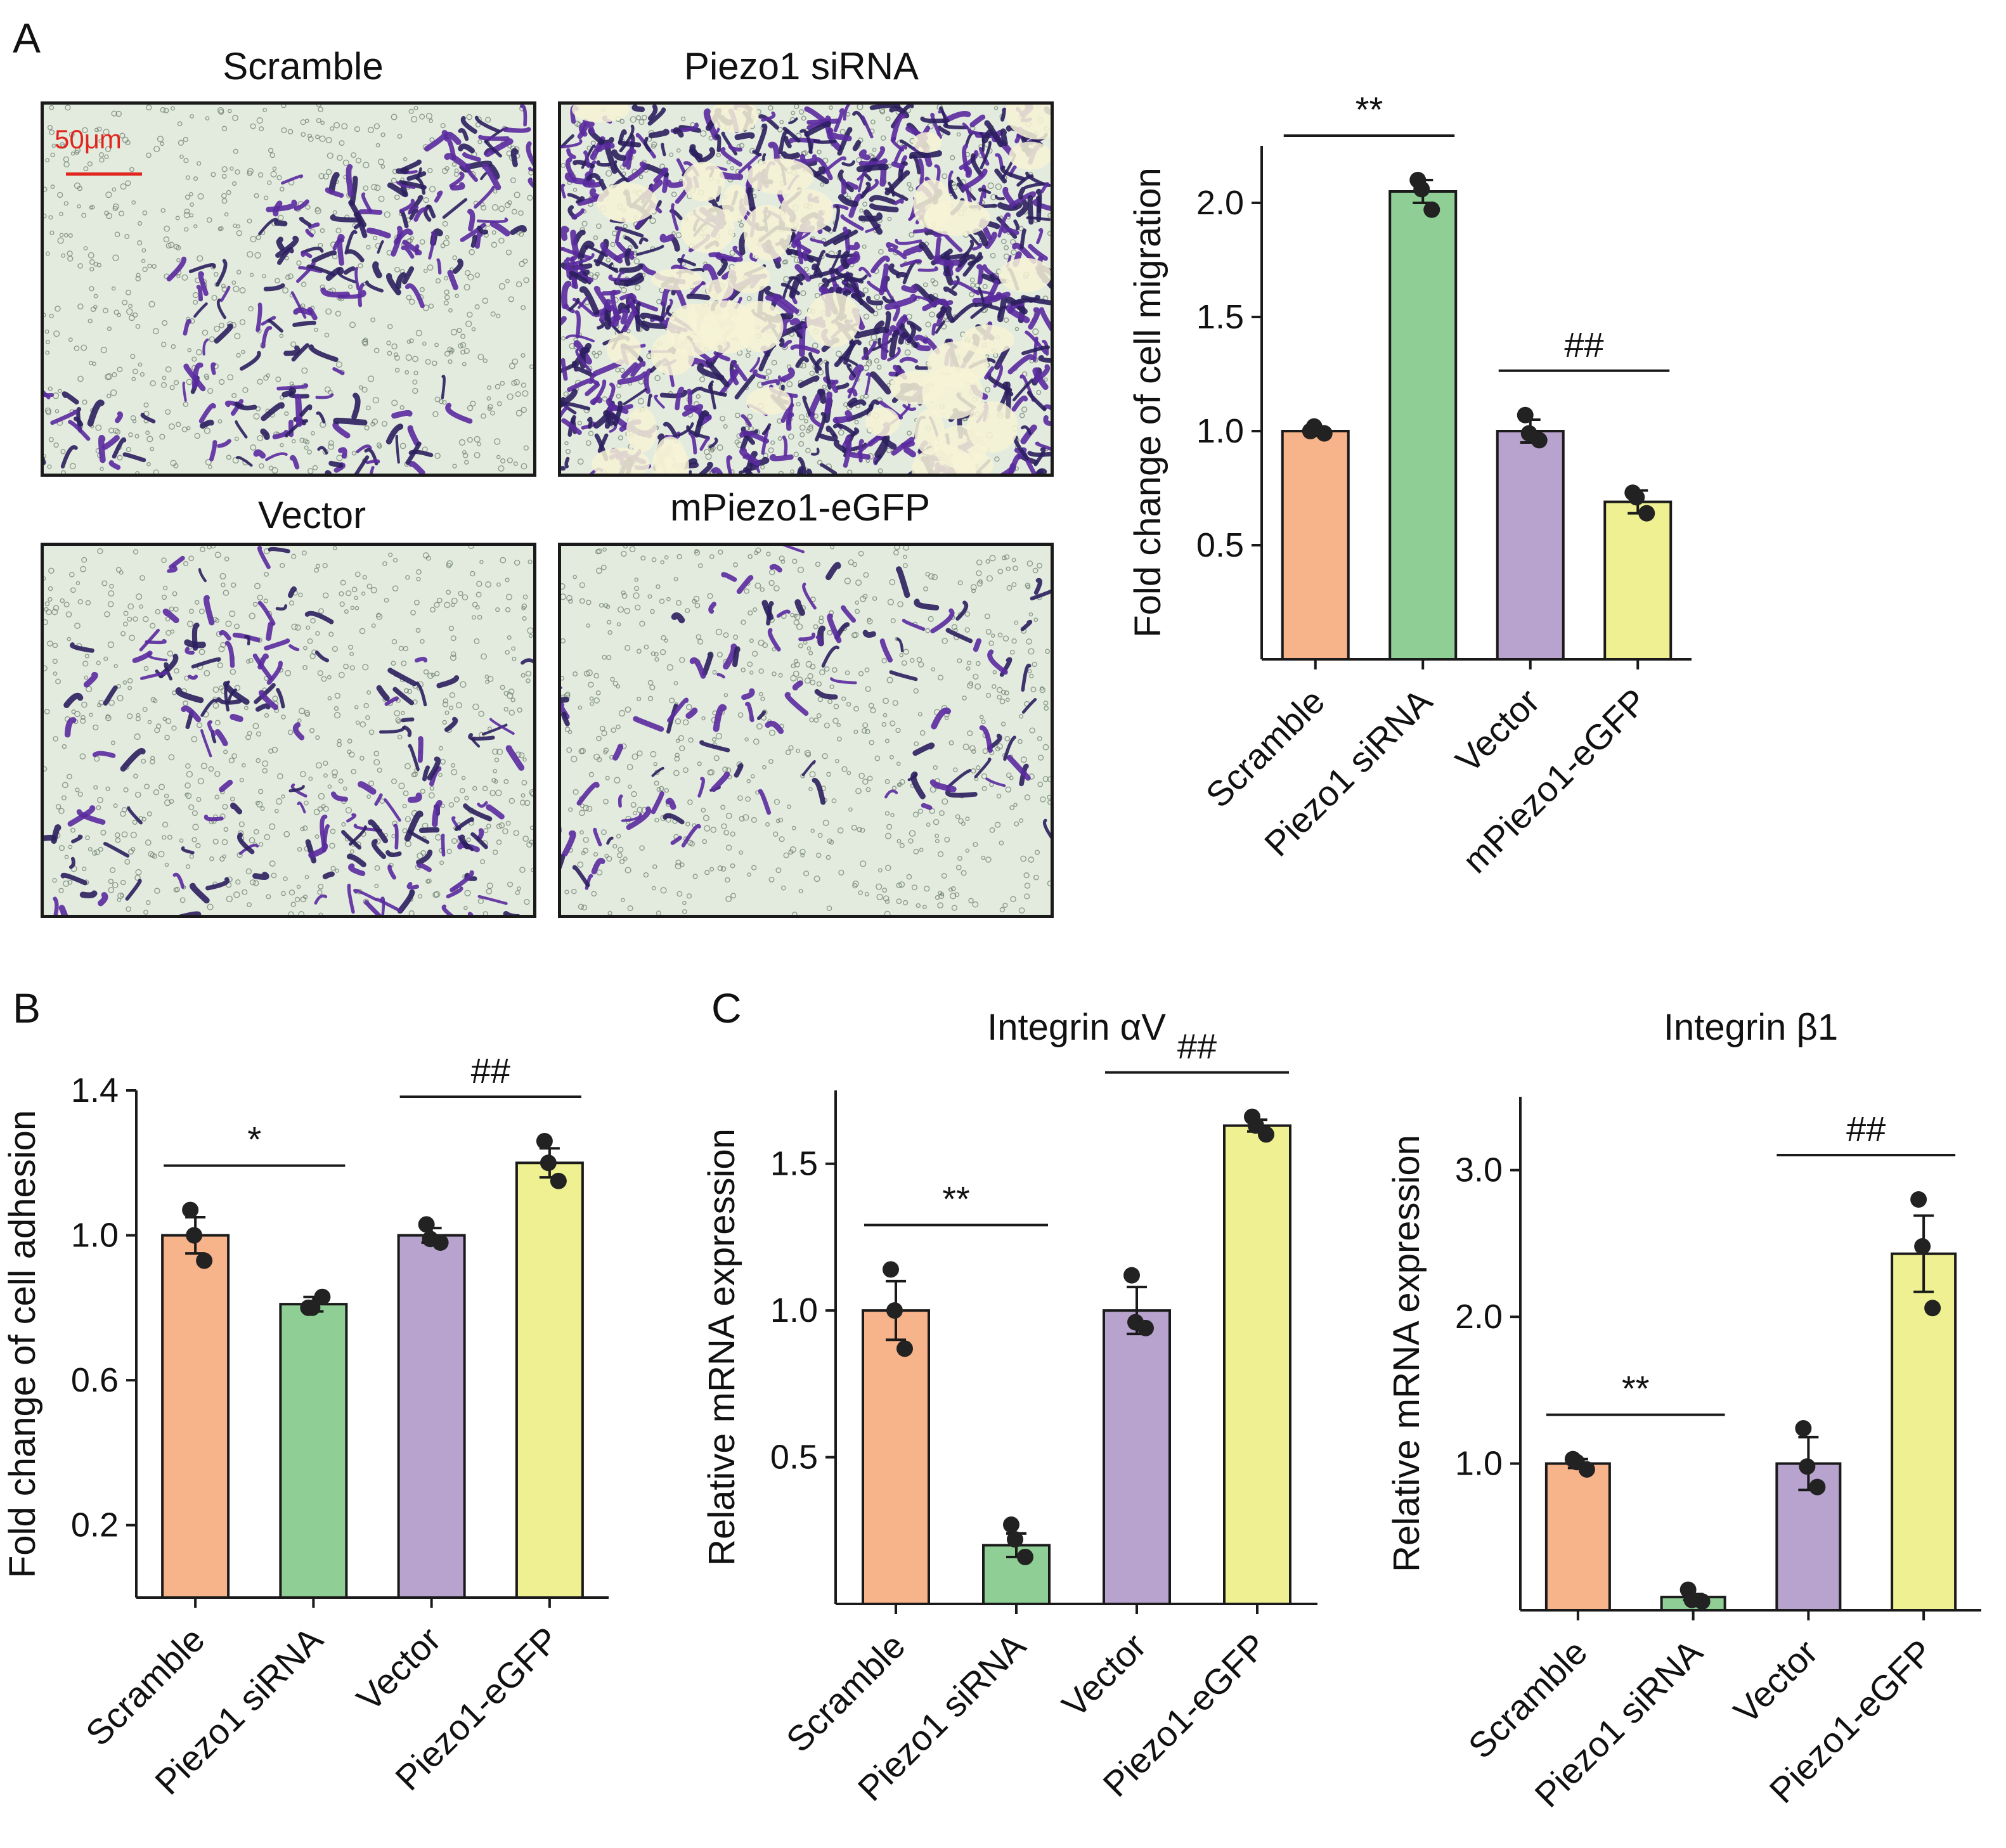  What do you see at coordinates (95, 1236) in the screenshot?
I see `y-tick-label: 1.0` at bounding box center [95, 1236].